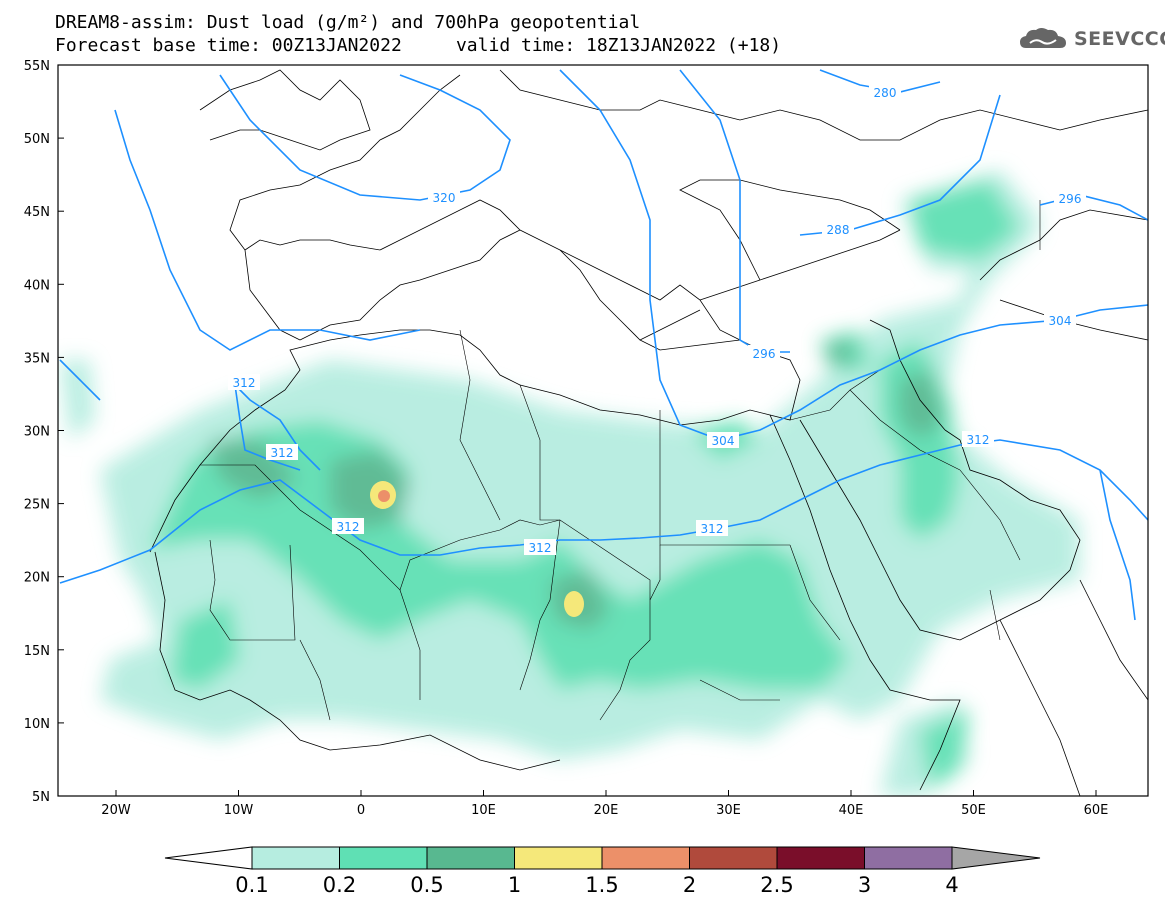  What do you see at coordinates (37, 285) in the screenshot?
I see `lat-label: 40N` at bounding box center [37, 285].